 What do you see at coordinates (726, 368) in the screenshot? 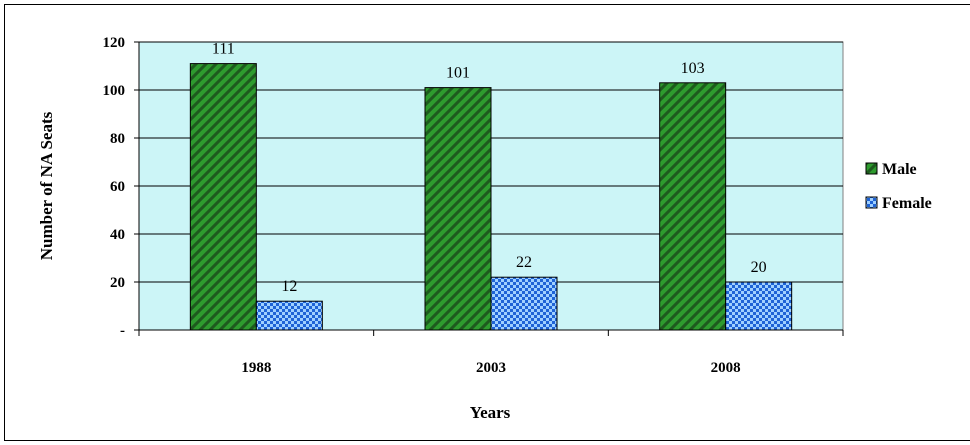
I see `x-tick-label: 2008` at bounding box center [726, 368].